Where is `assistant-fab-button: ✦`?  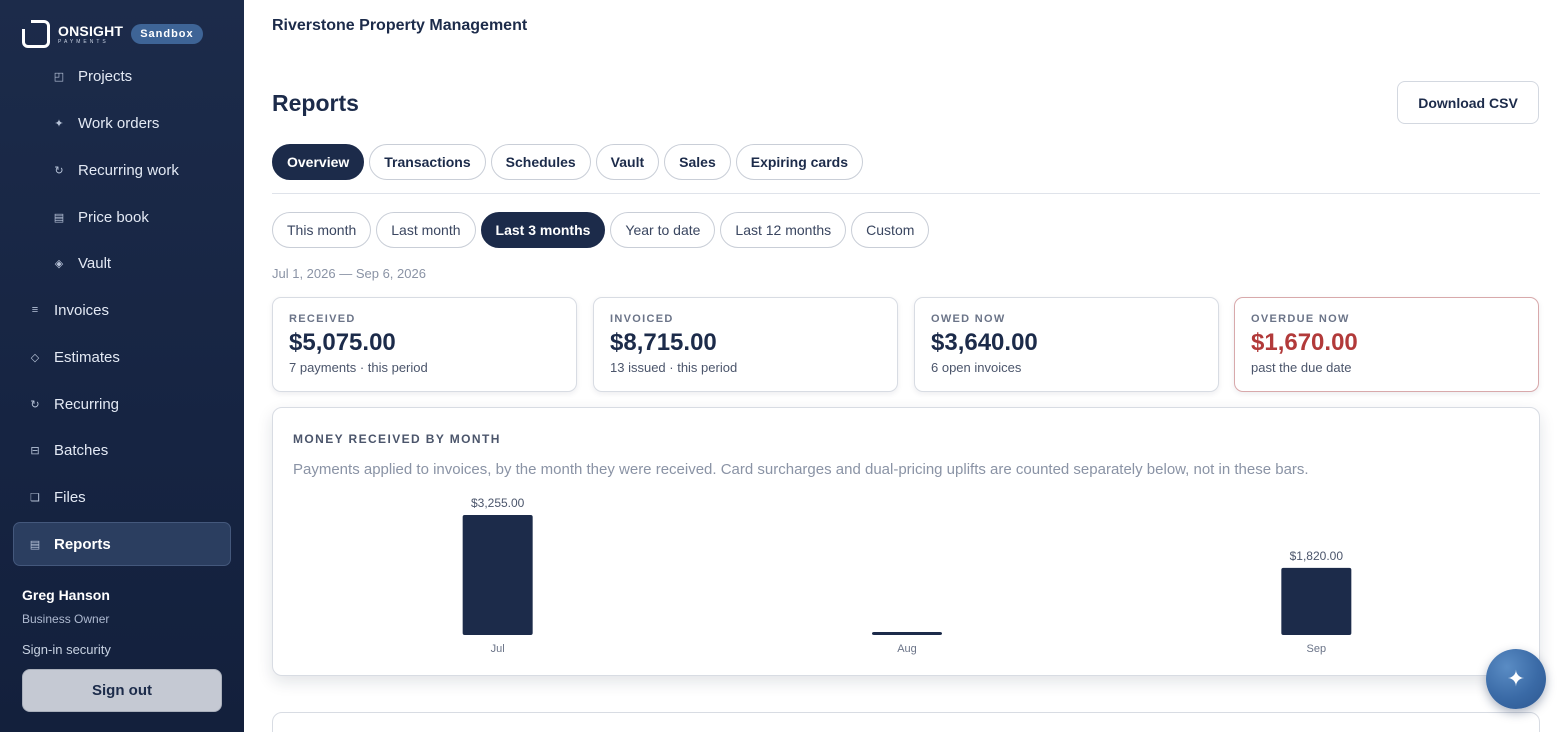
assistant-fab-button: ✦ is located at coordinates (1516, 679).